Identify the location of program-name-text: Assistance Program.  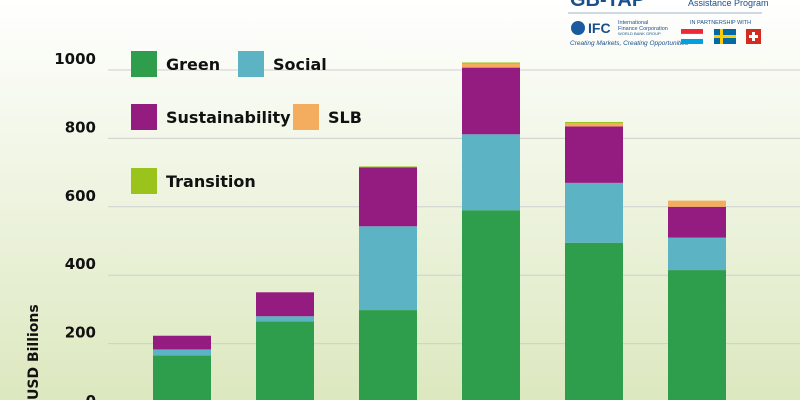
(728, 4).